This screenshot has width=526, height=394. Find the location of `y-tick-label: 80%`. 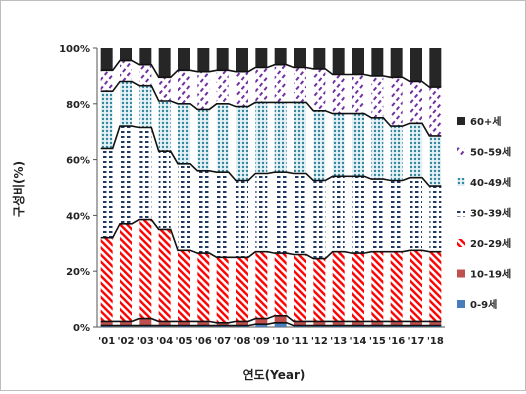

y-tick-label: 80% is located at coordinates (78, 105).